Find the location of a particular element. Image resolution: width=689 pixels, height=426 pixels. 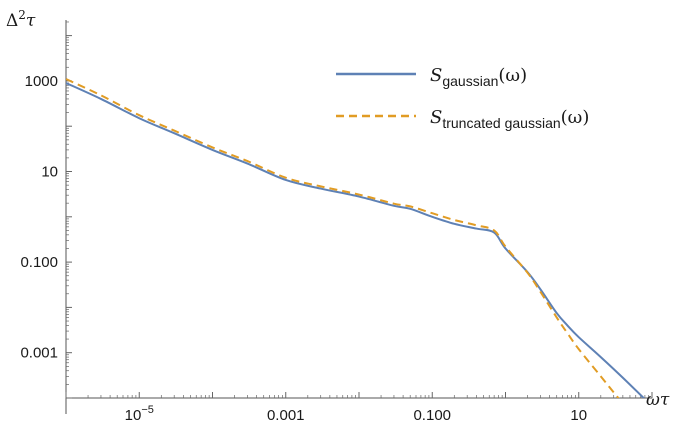

legend-entry-label: Struncated gaussian(ω) is located at coordinates (509, 119).